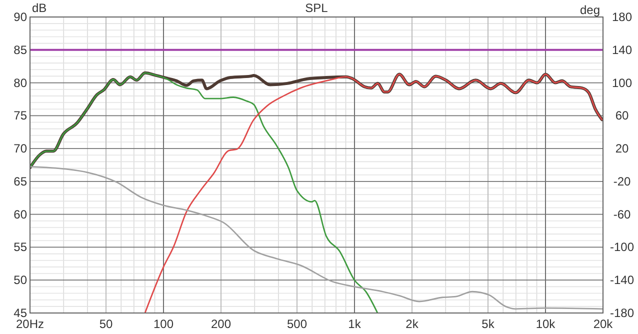  Describe the element at coordinates (622, 313) in the screenshot. I see `y2-tick-label: -180` at that location.